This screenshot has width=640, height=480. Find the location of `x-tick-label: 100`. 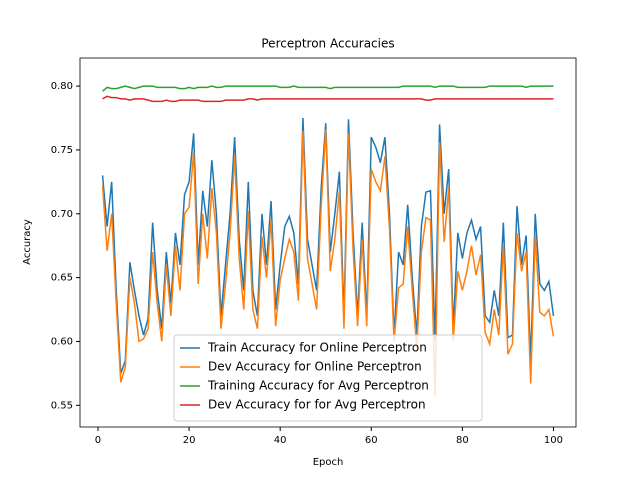

x-tick-label: 100 is located at coordinates (553, 440).